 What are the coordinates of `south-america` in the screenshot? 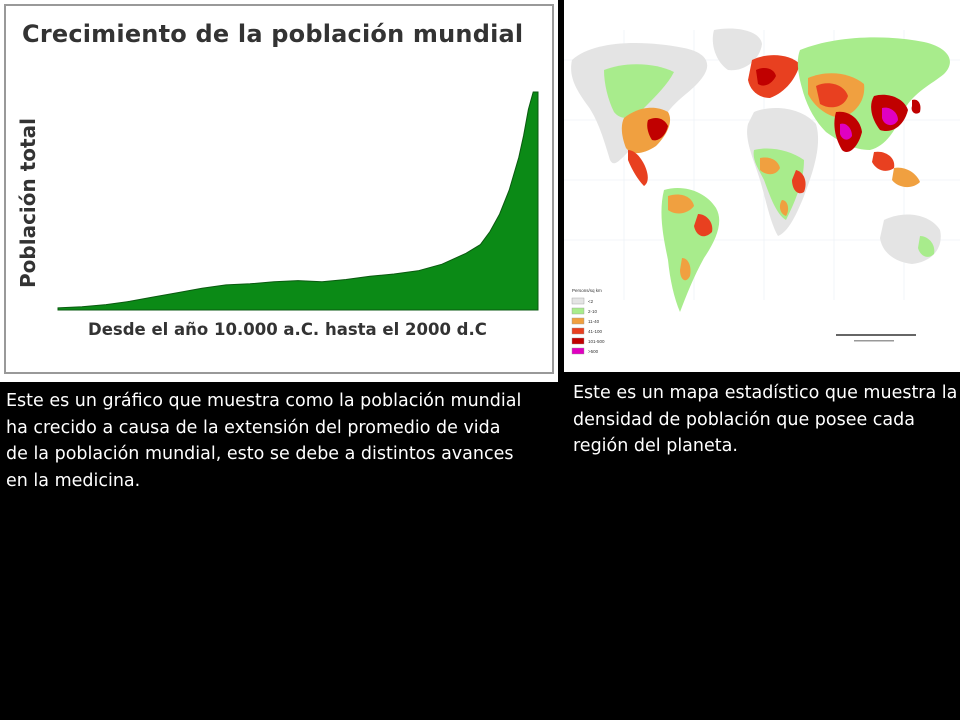 It's located at (690, 250).